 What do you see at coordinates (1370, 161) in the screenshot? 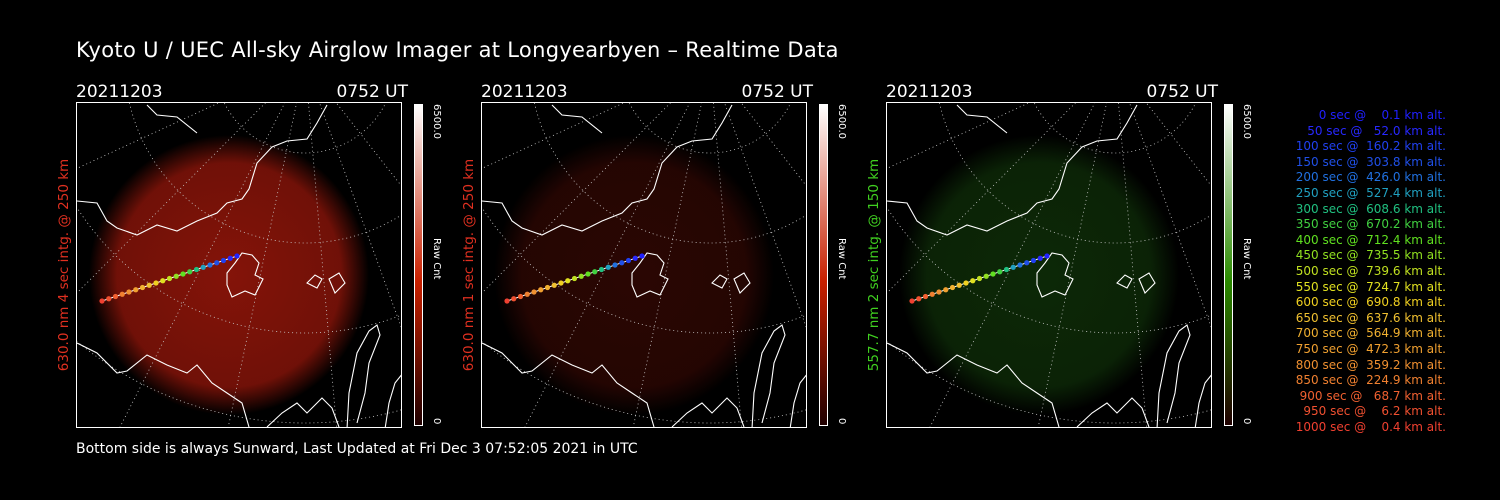
I see `legend-row: 150 sec @ 303.8 km alt.` at bounding box center [1370, 161].